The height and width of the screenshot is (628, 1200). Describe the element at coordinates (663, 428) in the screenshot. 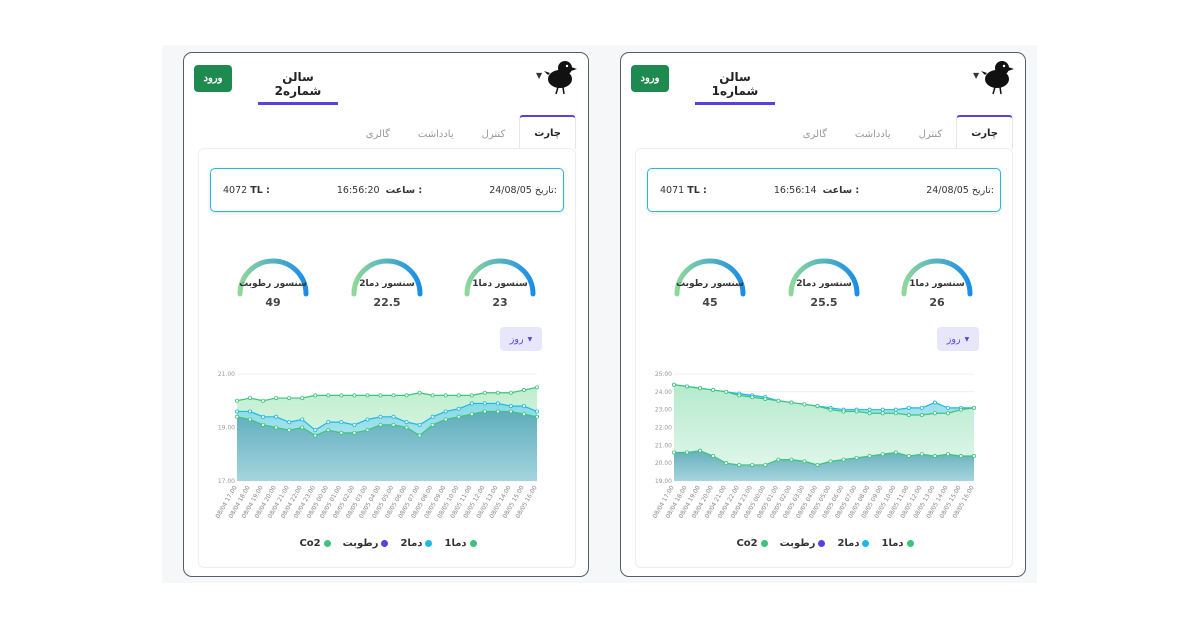

I see `y-tick-label: 22.00` at that location.